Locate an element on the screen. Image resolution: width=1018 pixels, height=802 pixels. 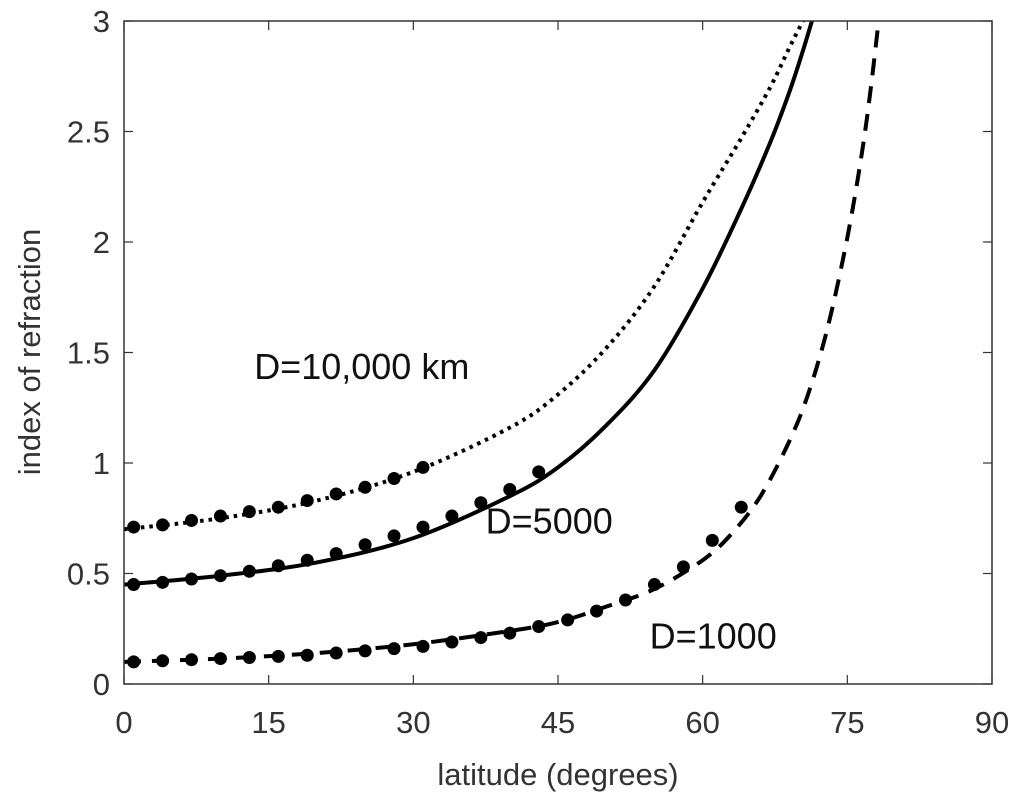
x-tick-label-4: 60 is located at coordinates (702, 722).